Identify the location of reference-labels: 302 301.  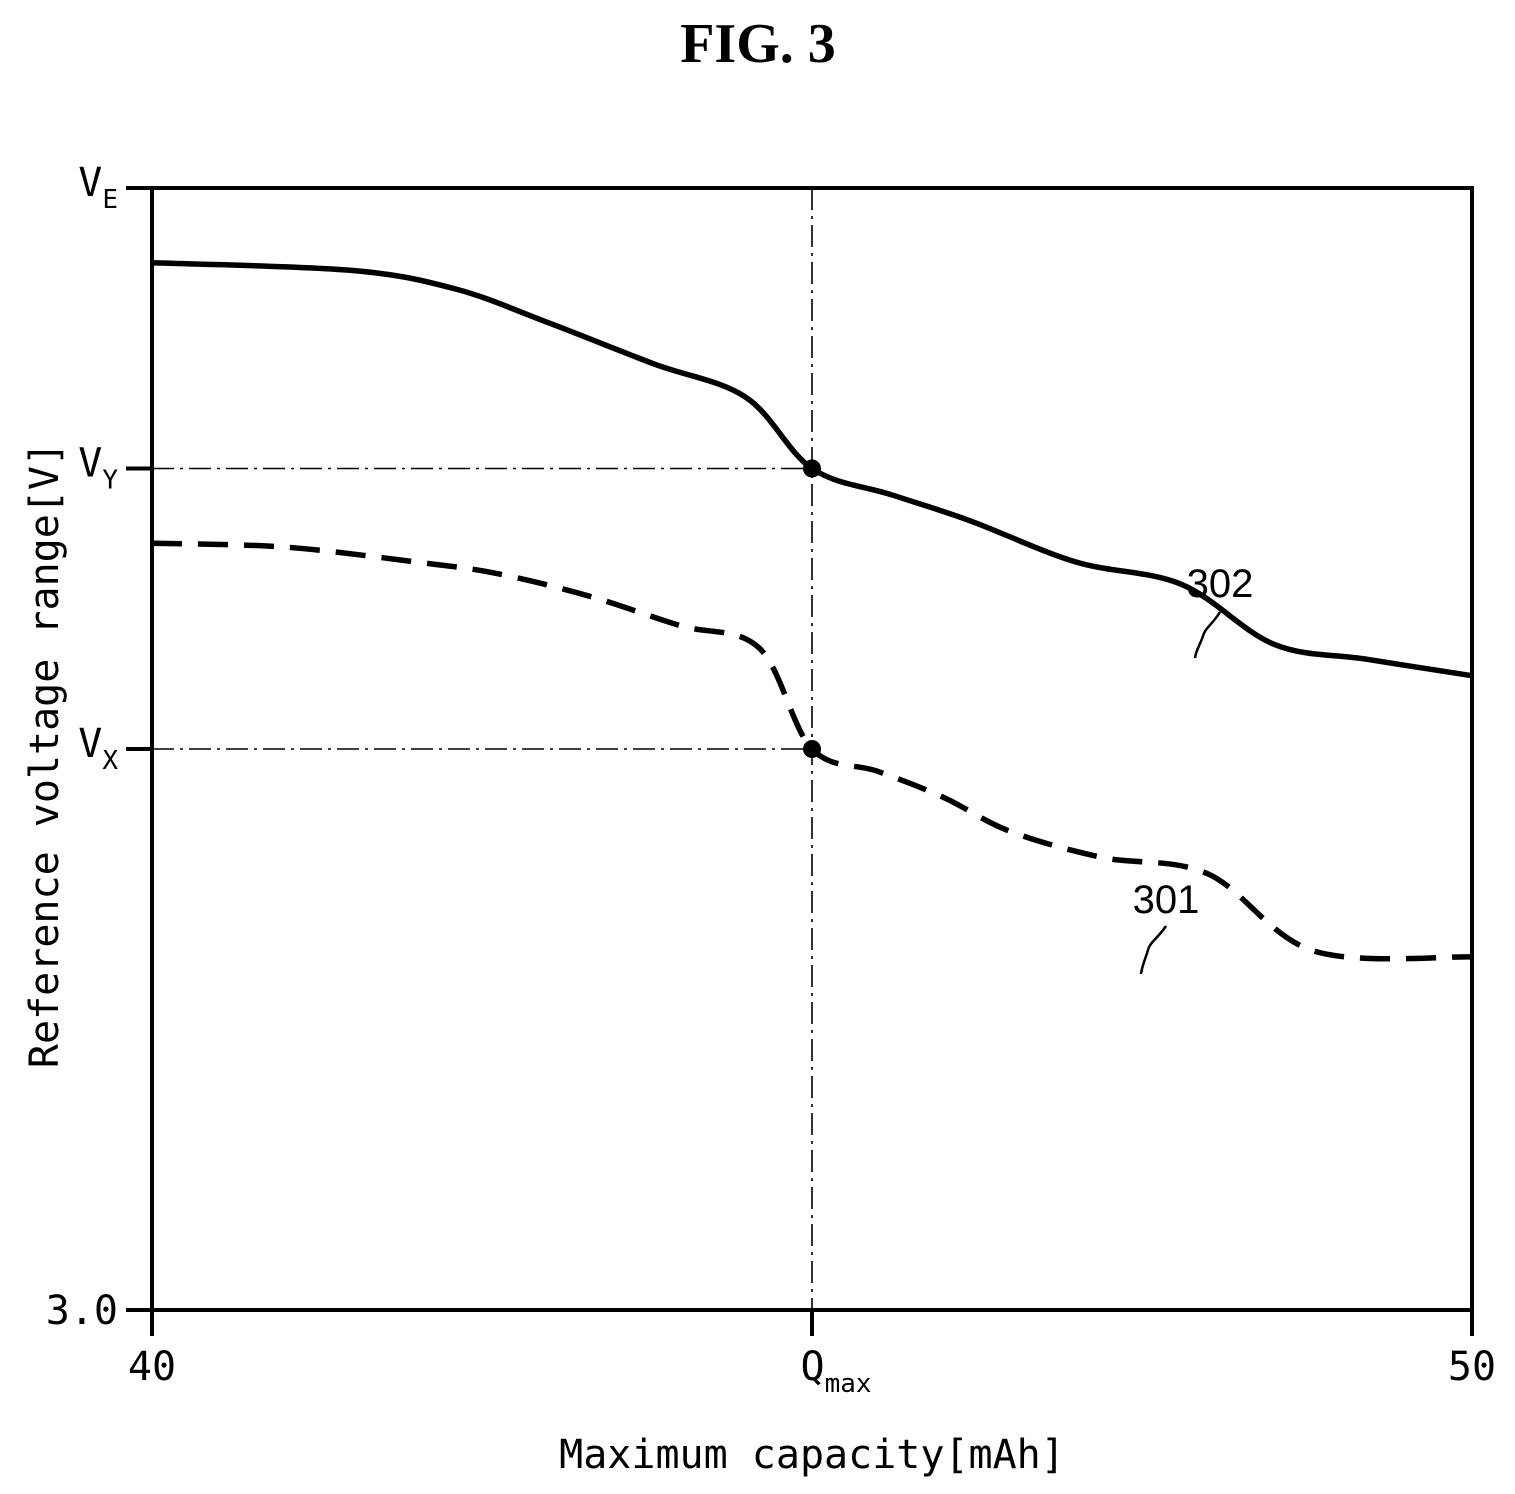
(1193, 768).